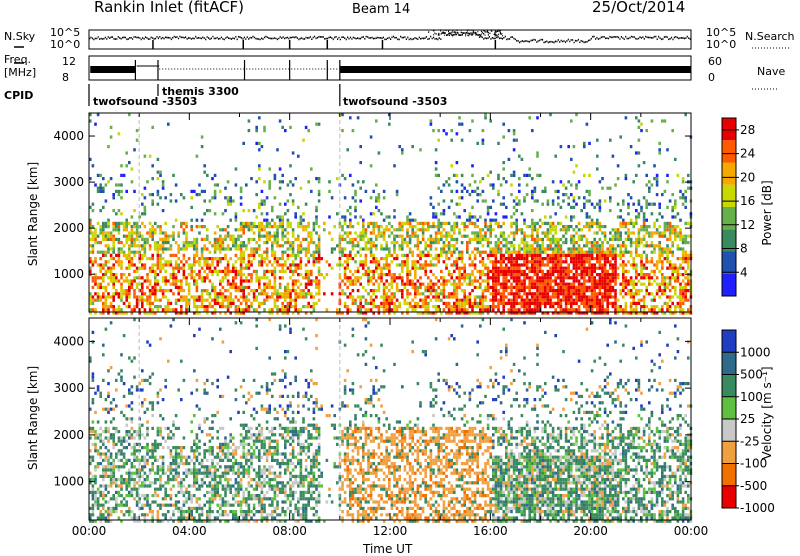 Image resolution: width=800 pixels, height=556 pixels. Describe the element at coordinates (747, 419) in the screenshot. I see `velocity-colorbar-tick-label: 25` at that location.